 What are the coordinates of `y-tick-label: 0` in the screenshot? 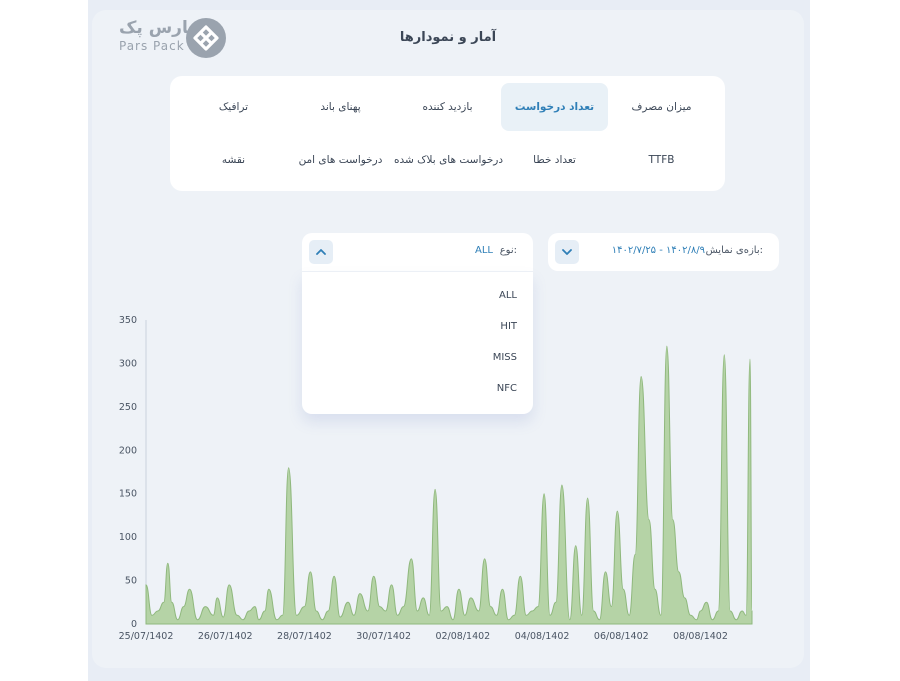 It's located at (134, 624).